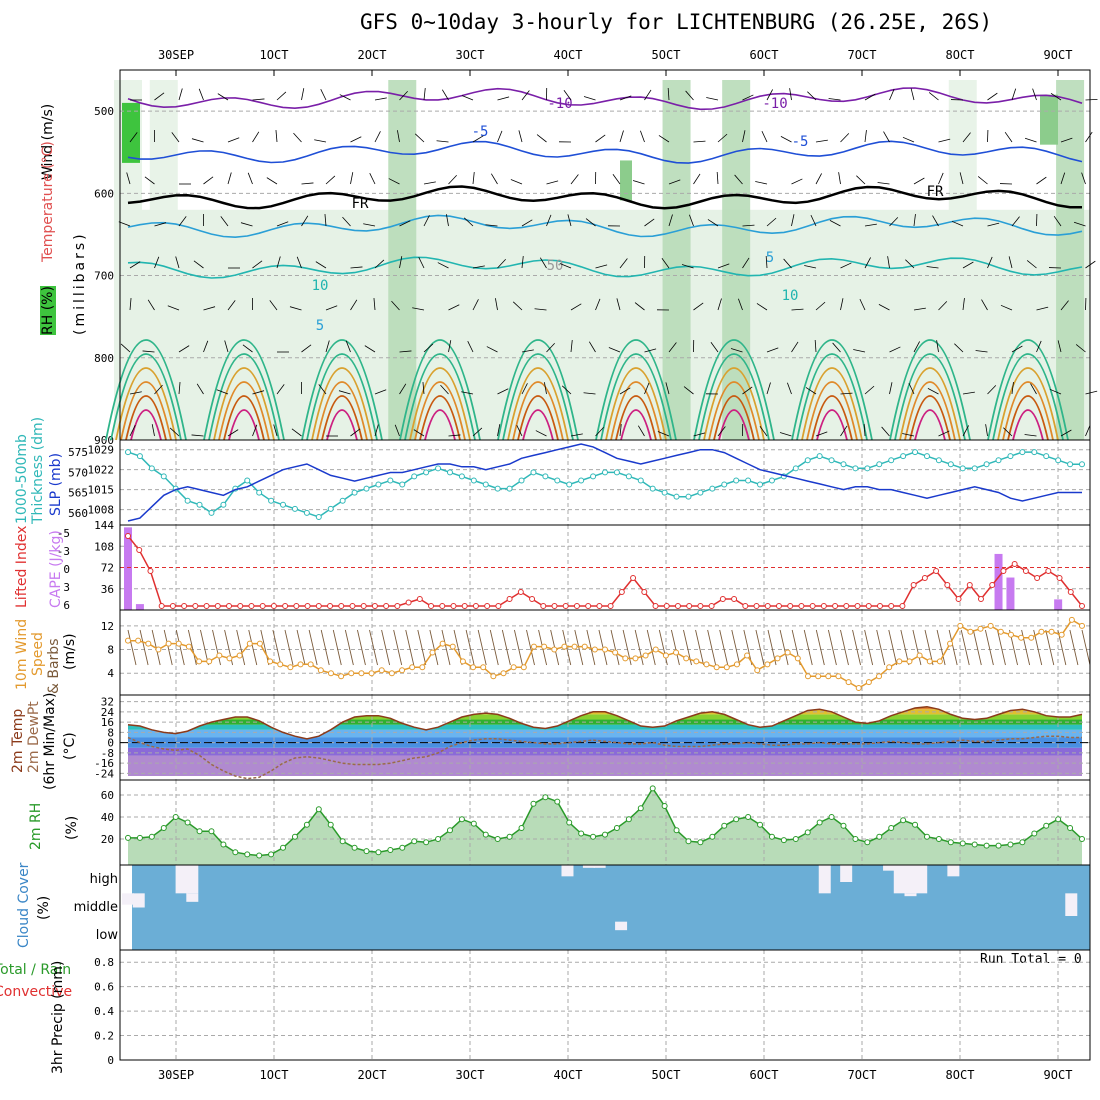 The height and width of the screenshot is (1100, 1100). I want to click on cape-tick-label: 144, so click(104, 525).